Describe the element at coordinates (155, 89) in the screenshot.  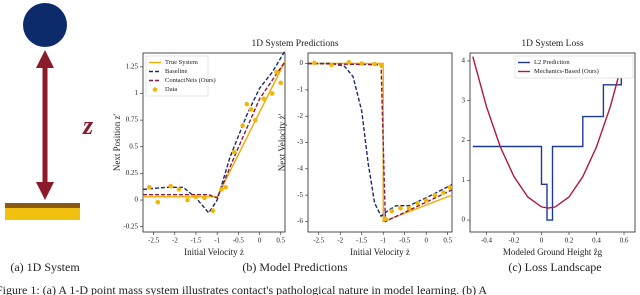
I see `legend-marker` at that location.